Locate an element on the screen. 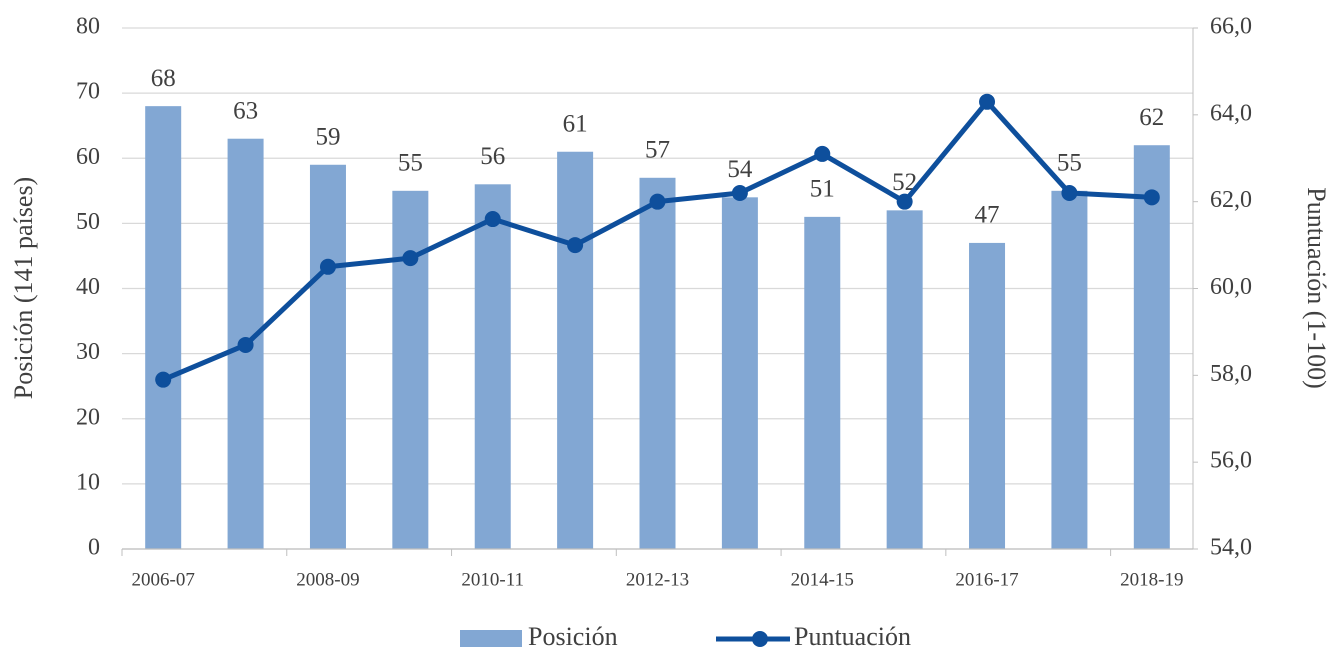 The height and width of the screenshot is (652, 1340). data-label: 56 is located at coordinates (492, 156).